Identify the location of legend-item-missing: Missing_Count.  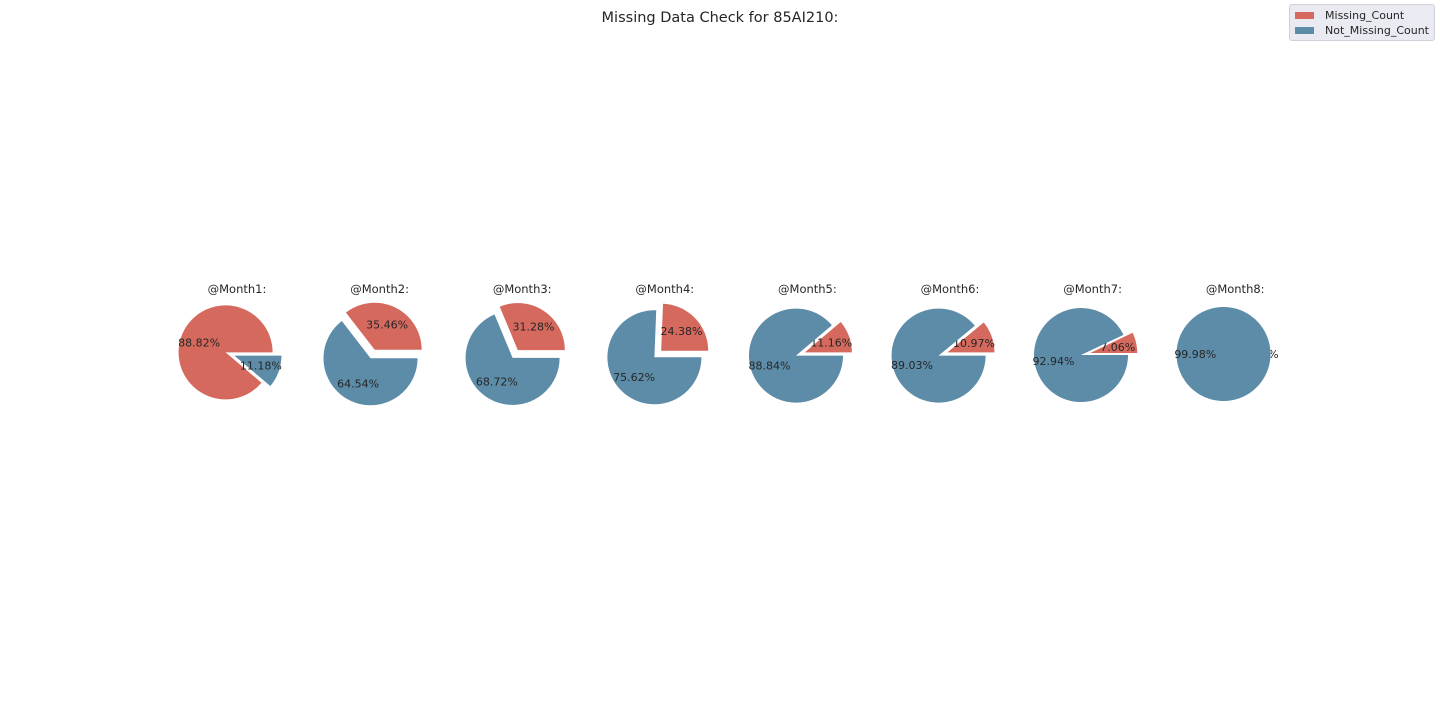
(1362, 15).